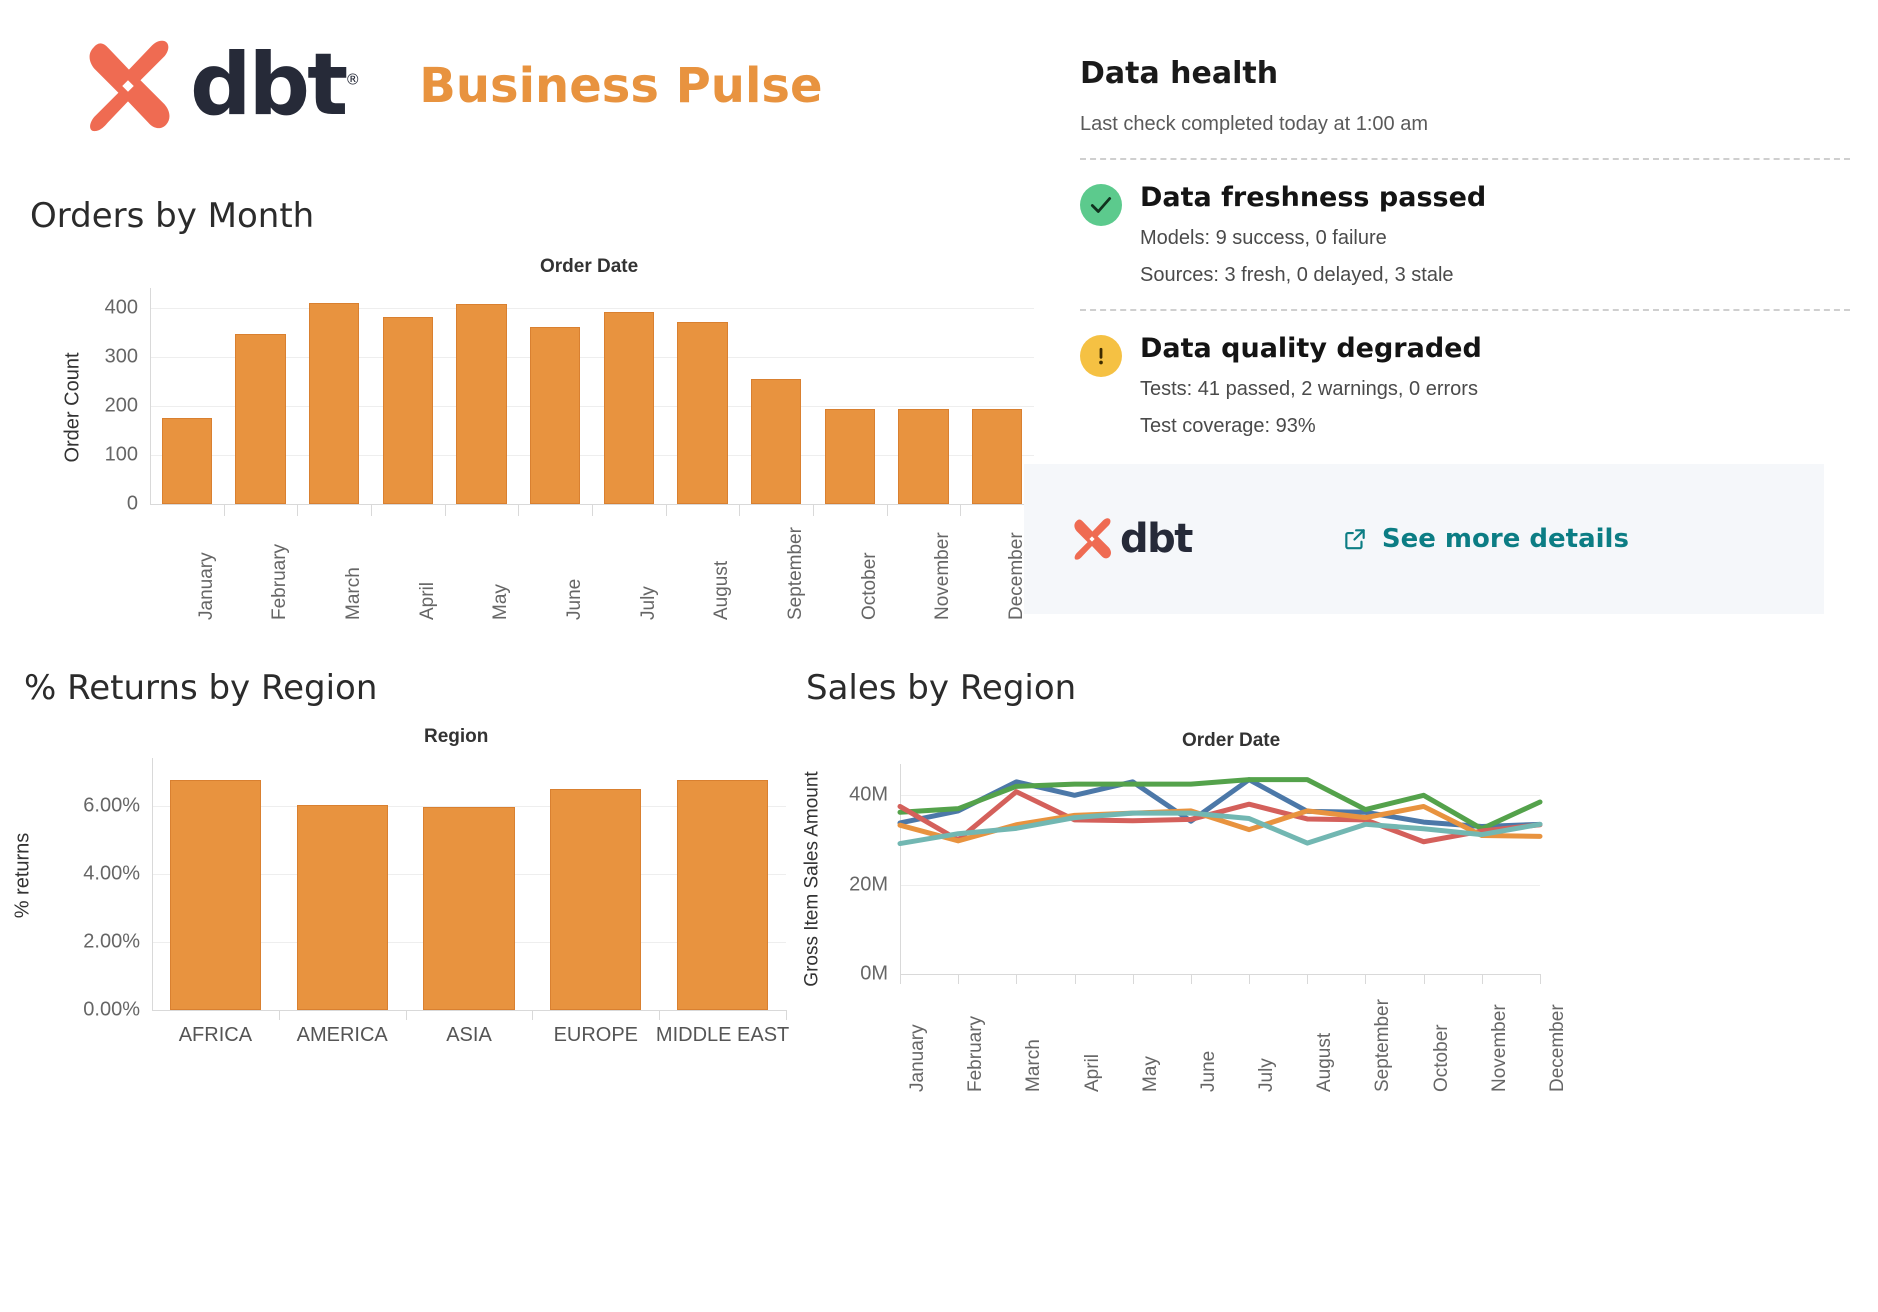 Image resolution: width=1878 pixels, height=1312 pixels. Describe the element at coordinates (868, 884) in the screenshot. I see `y-axis-tick-label: 20M` at that location.